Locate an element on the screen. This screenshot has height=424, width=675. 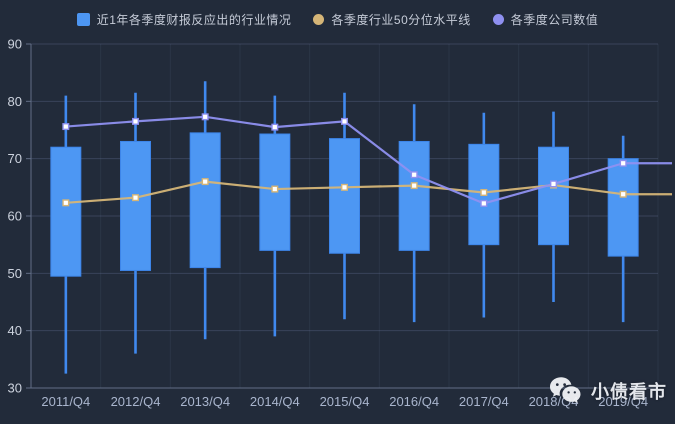
legend-label: 各季度行业50分位水平线 is located at coordinates (401, 19).